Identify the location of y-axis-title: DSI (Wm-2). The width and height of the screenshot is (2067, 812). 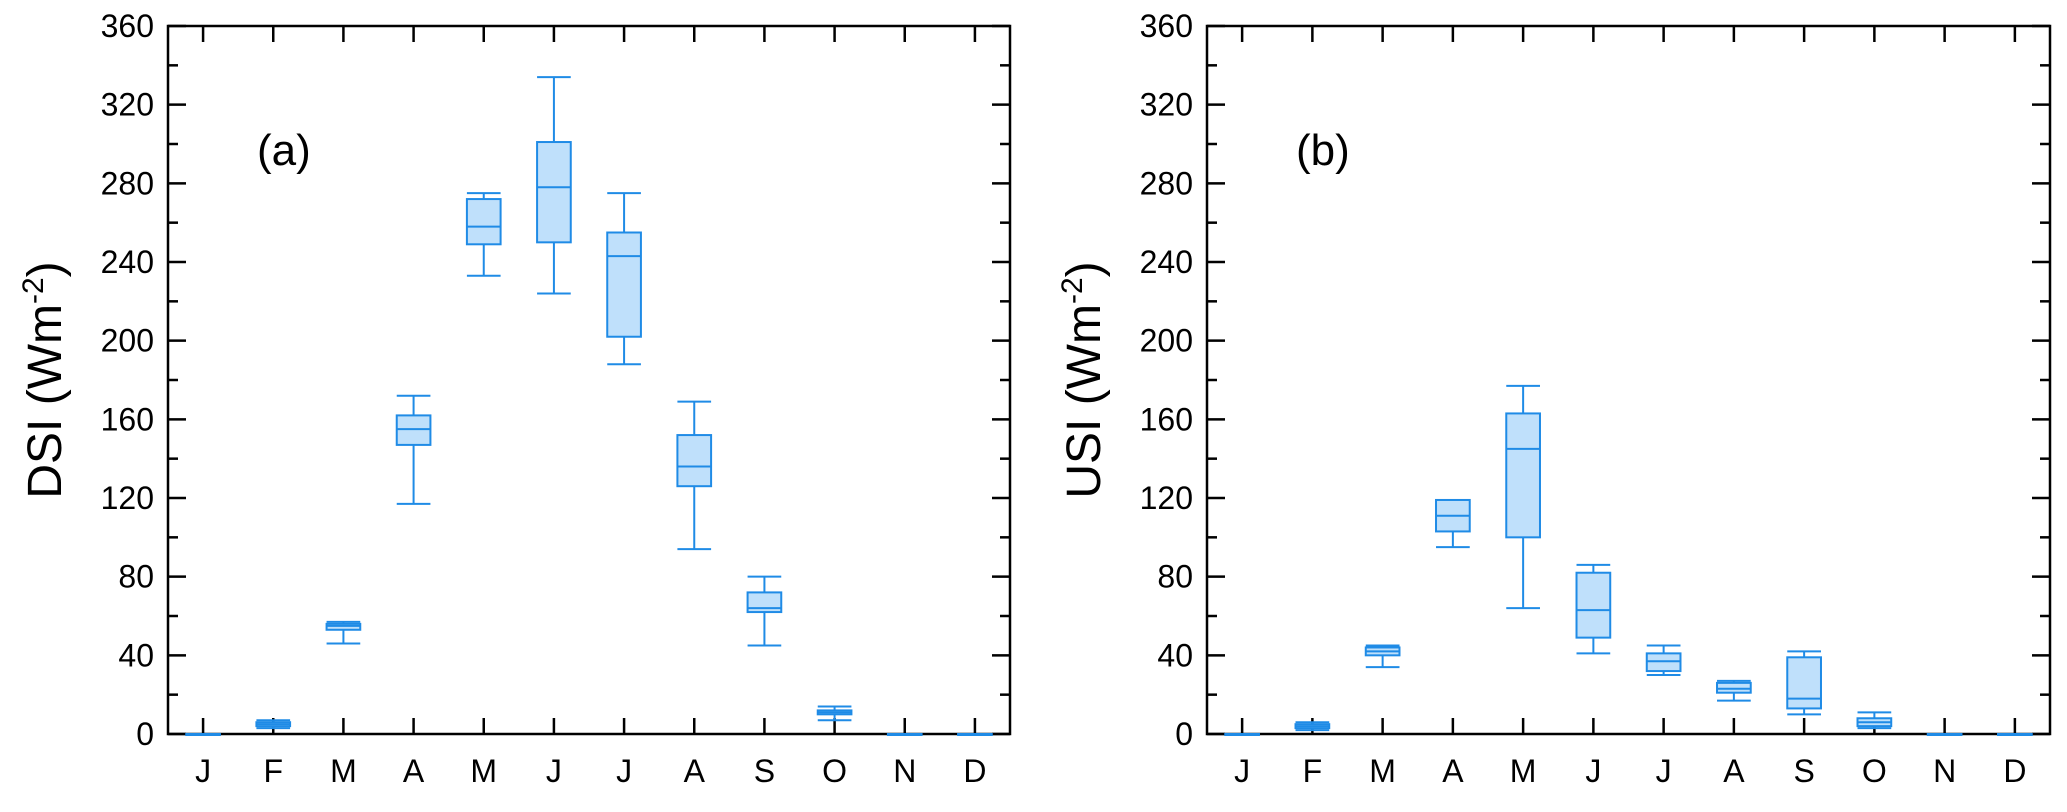
(44, 379).